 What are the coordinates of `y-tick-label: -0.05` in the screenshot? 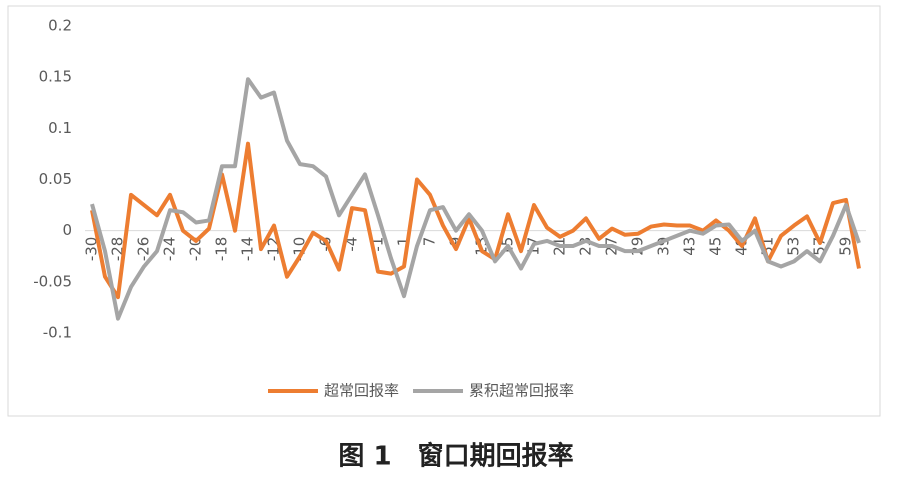 It's located at (52, 281).